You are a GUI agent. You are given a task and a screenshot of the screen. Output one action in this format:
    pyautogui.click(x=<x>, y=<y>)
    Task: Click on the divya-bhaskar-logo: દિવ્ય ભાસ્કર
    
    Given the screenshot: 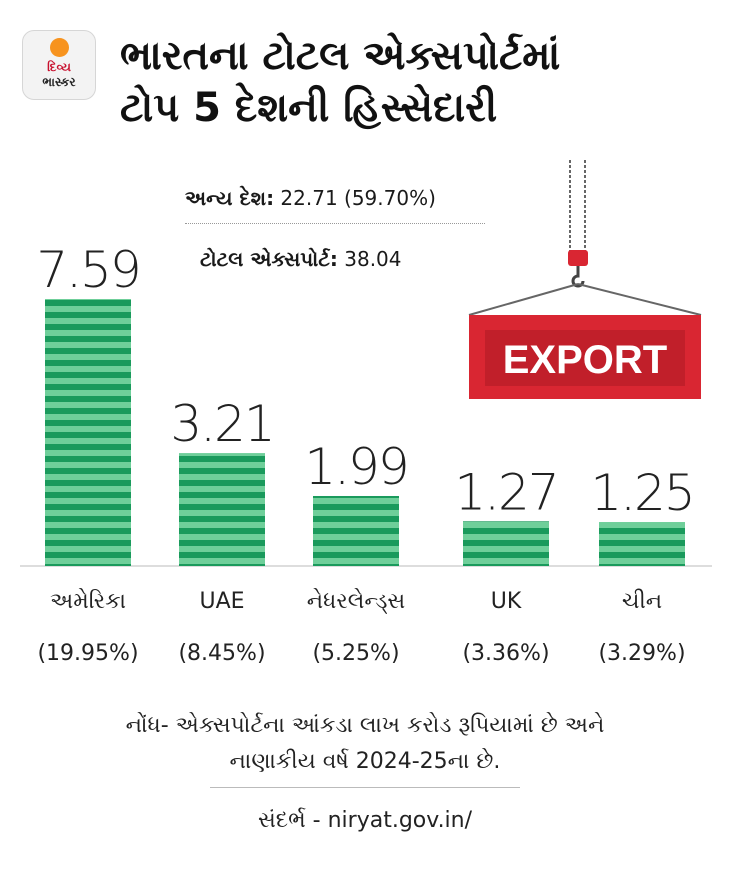 What is the action you would take?
    pyautogui.click(x=59, y=65)
    